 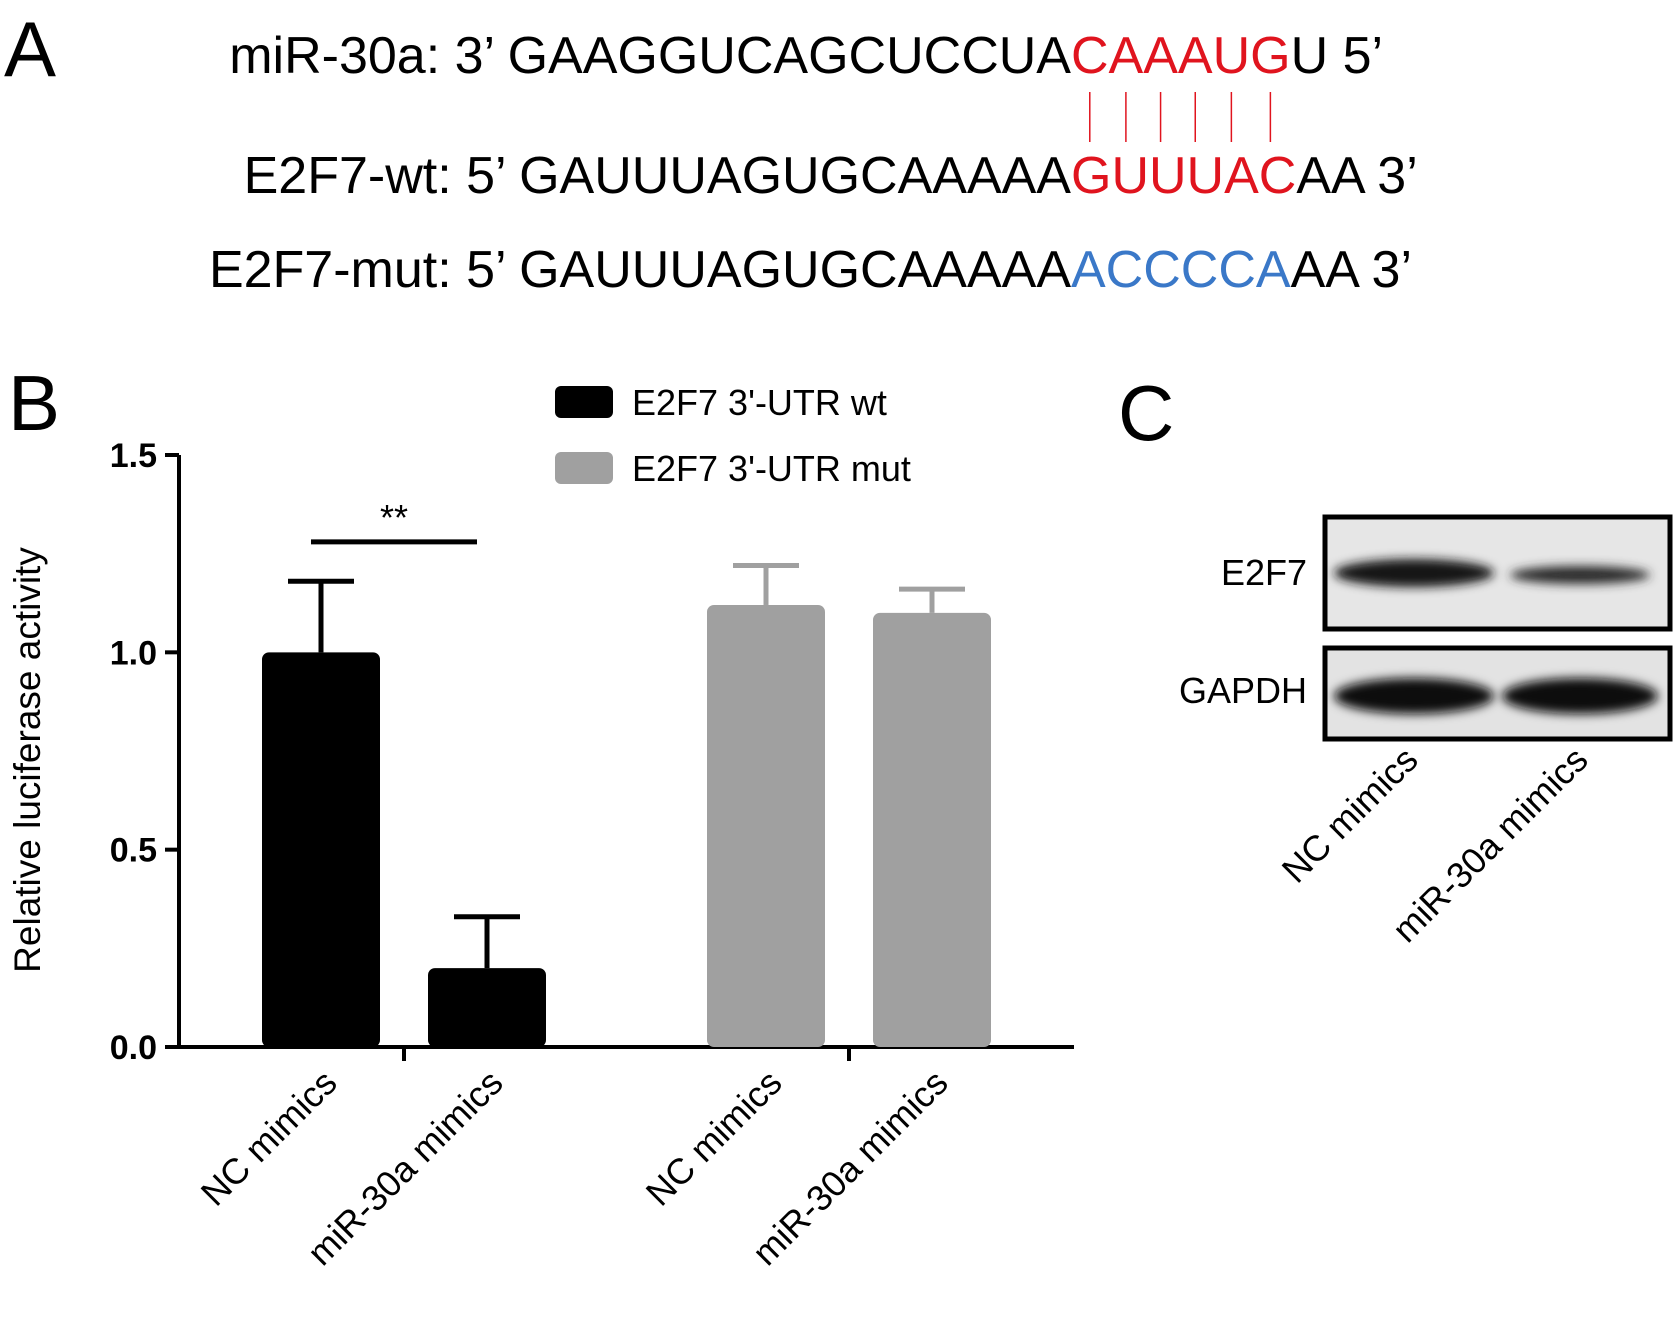 What do you see at coordinates (133, 1048) in the screenshot?
I see `y-tick-label: 0.0` at bounding box center [133, 1048].